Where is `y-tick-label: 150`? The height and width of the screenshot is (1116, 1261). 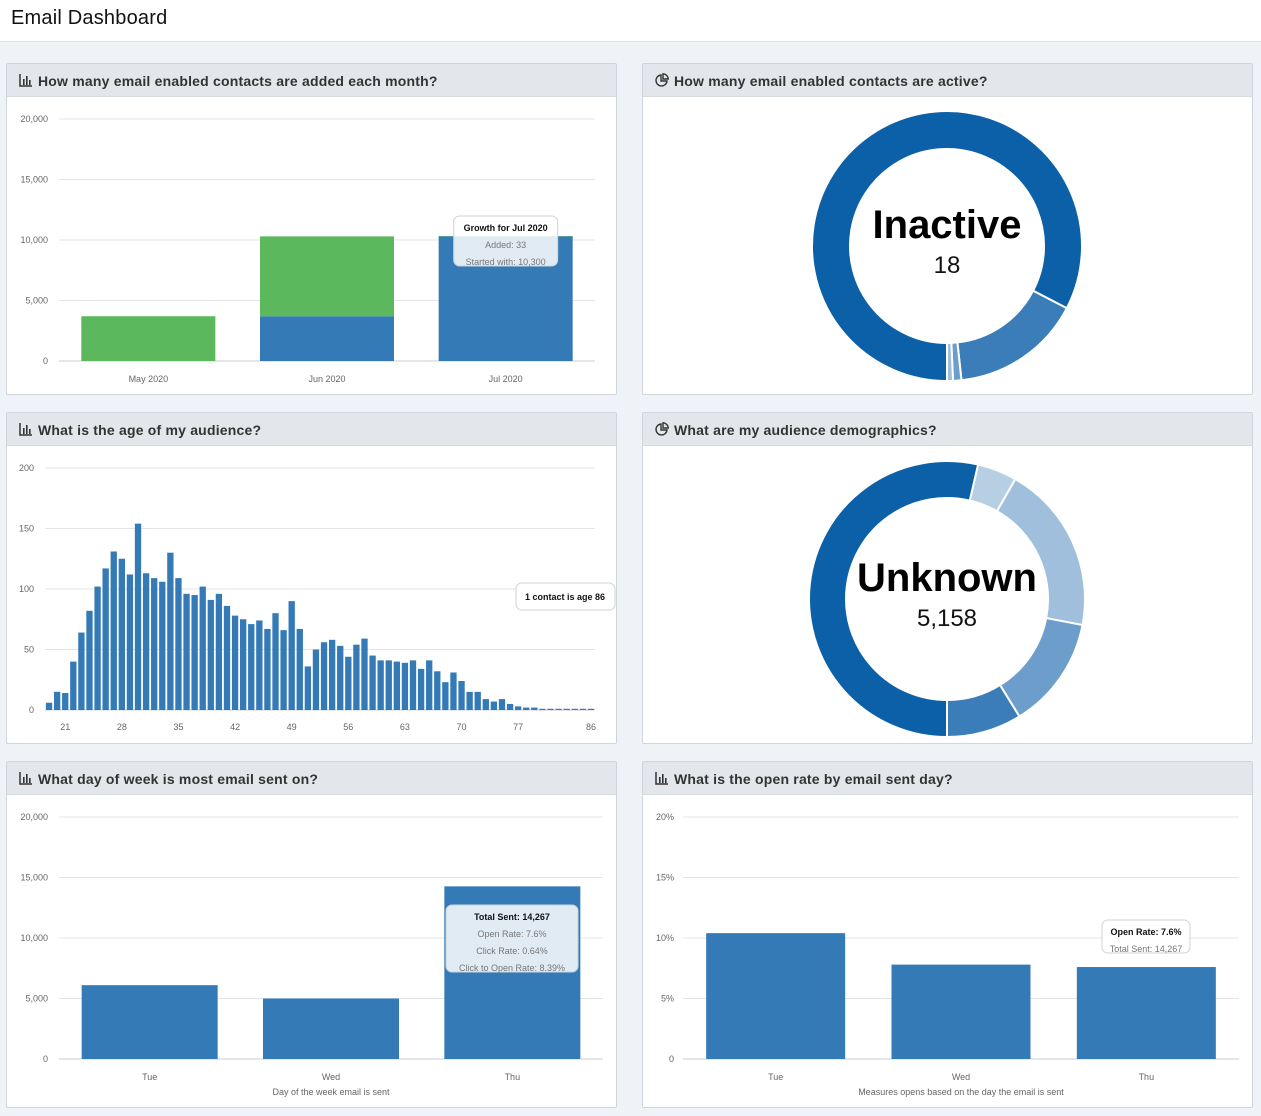 y-tick-label: 150 is located at coordinates (26, 529).